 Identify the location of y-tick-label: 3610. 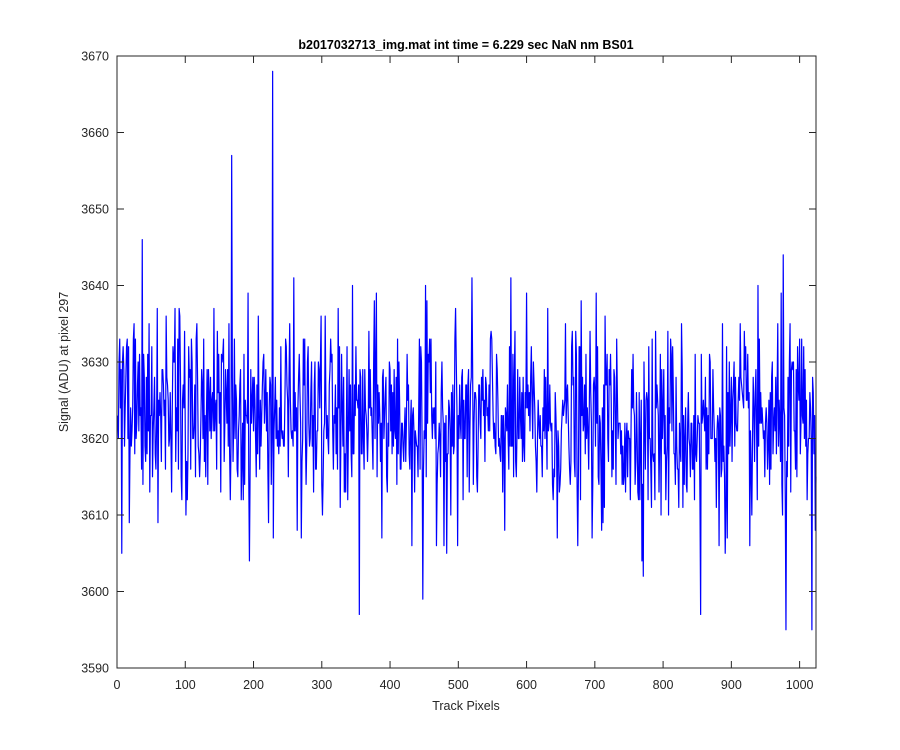
(95, 516).